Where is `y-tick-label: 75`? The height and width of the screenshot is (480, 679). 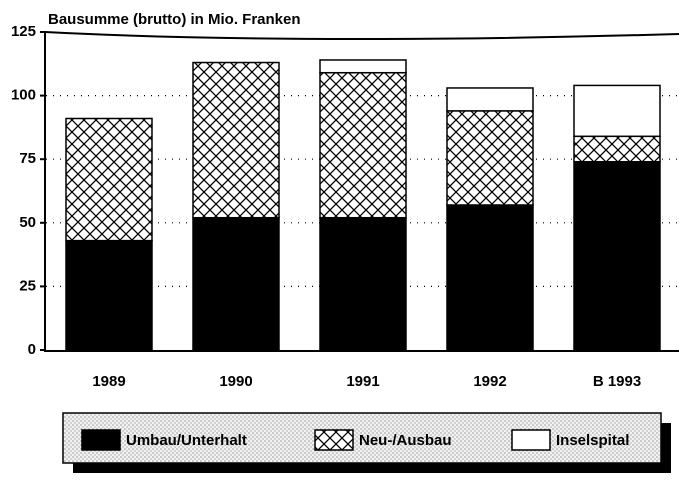 y-tick-label: 75 is located at coordinates (27, 158).